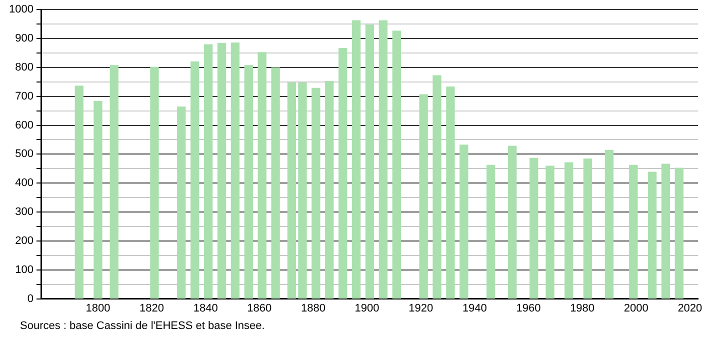  Describe the element at coordinates (98, 308) in the screenshot. I see `x-tick-label: 1800` at that location.